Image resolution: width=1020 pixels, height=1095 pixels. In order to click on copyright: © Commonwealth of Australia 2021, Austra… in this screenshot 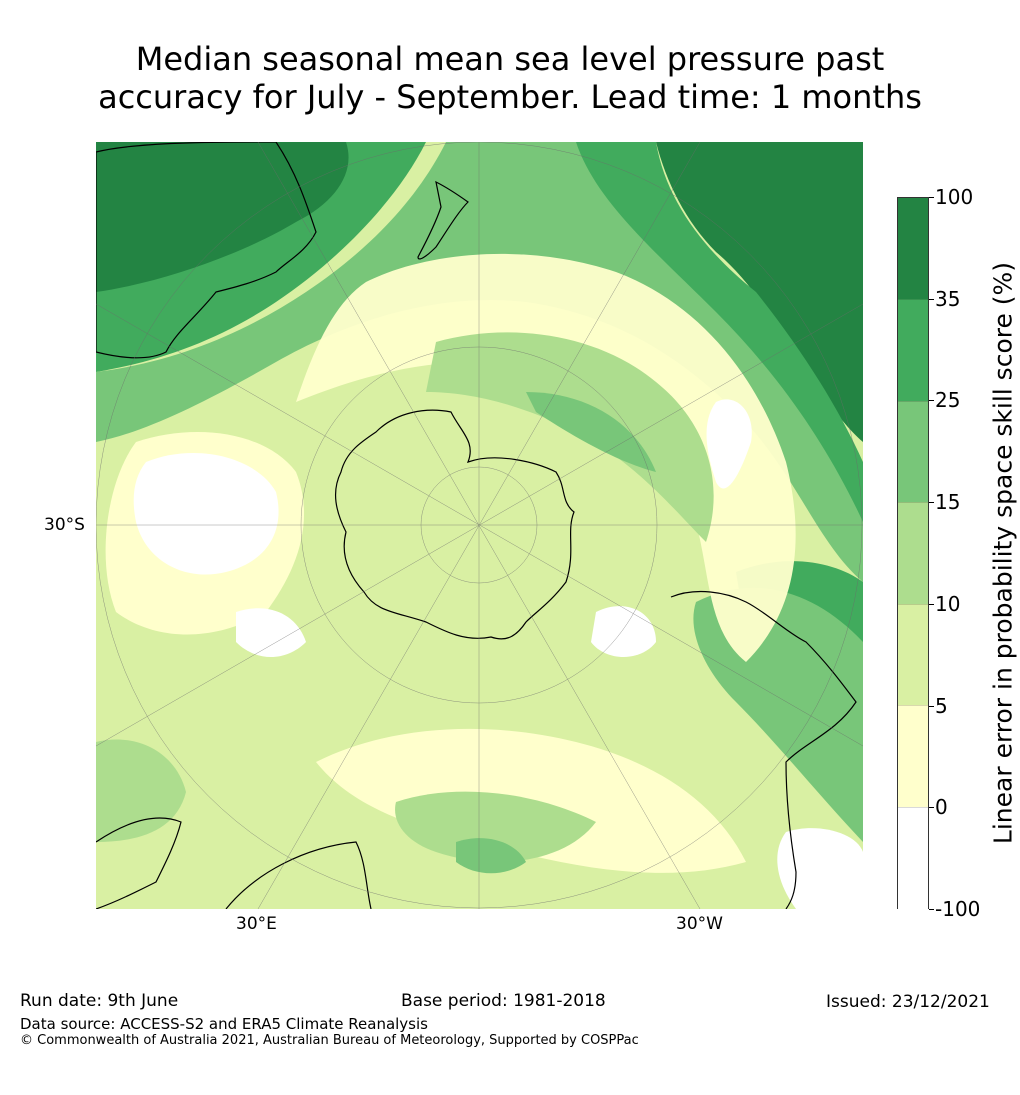, I will do `click(329, 1040)`.